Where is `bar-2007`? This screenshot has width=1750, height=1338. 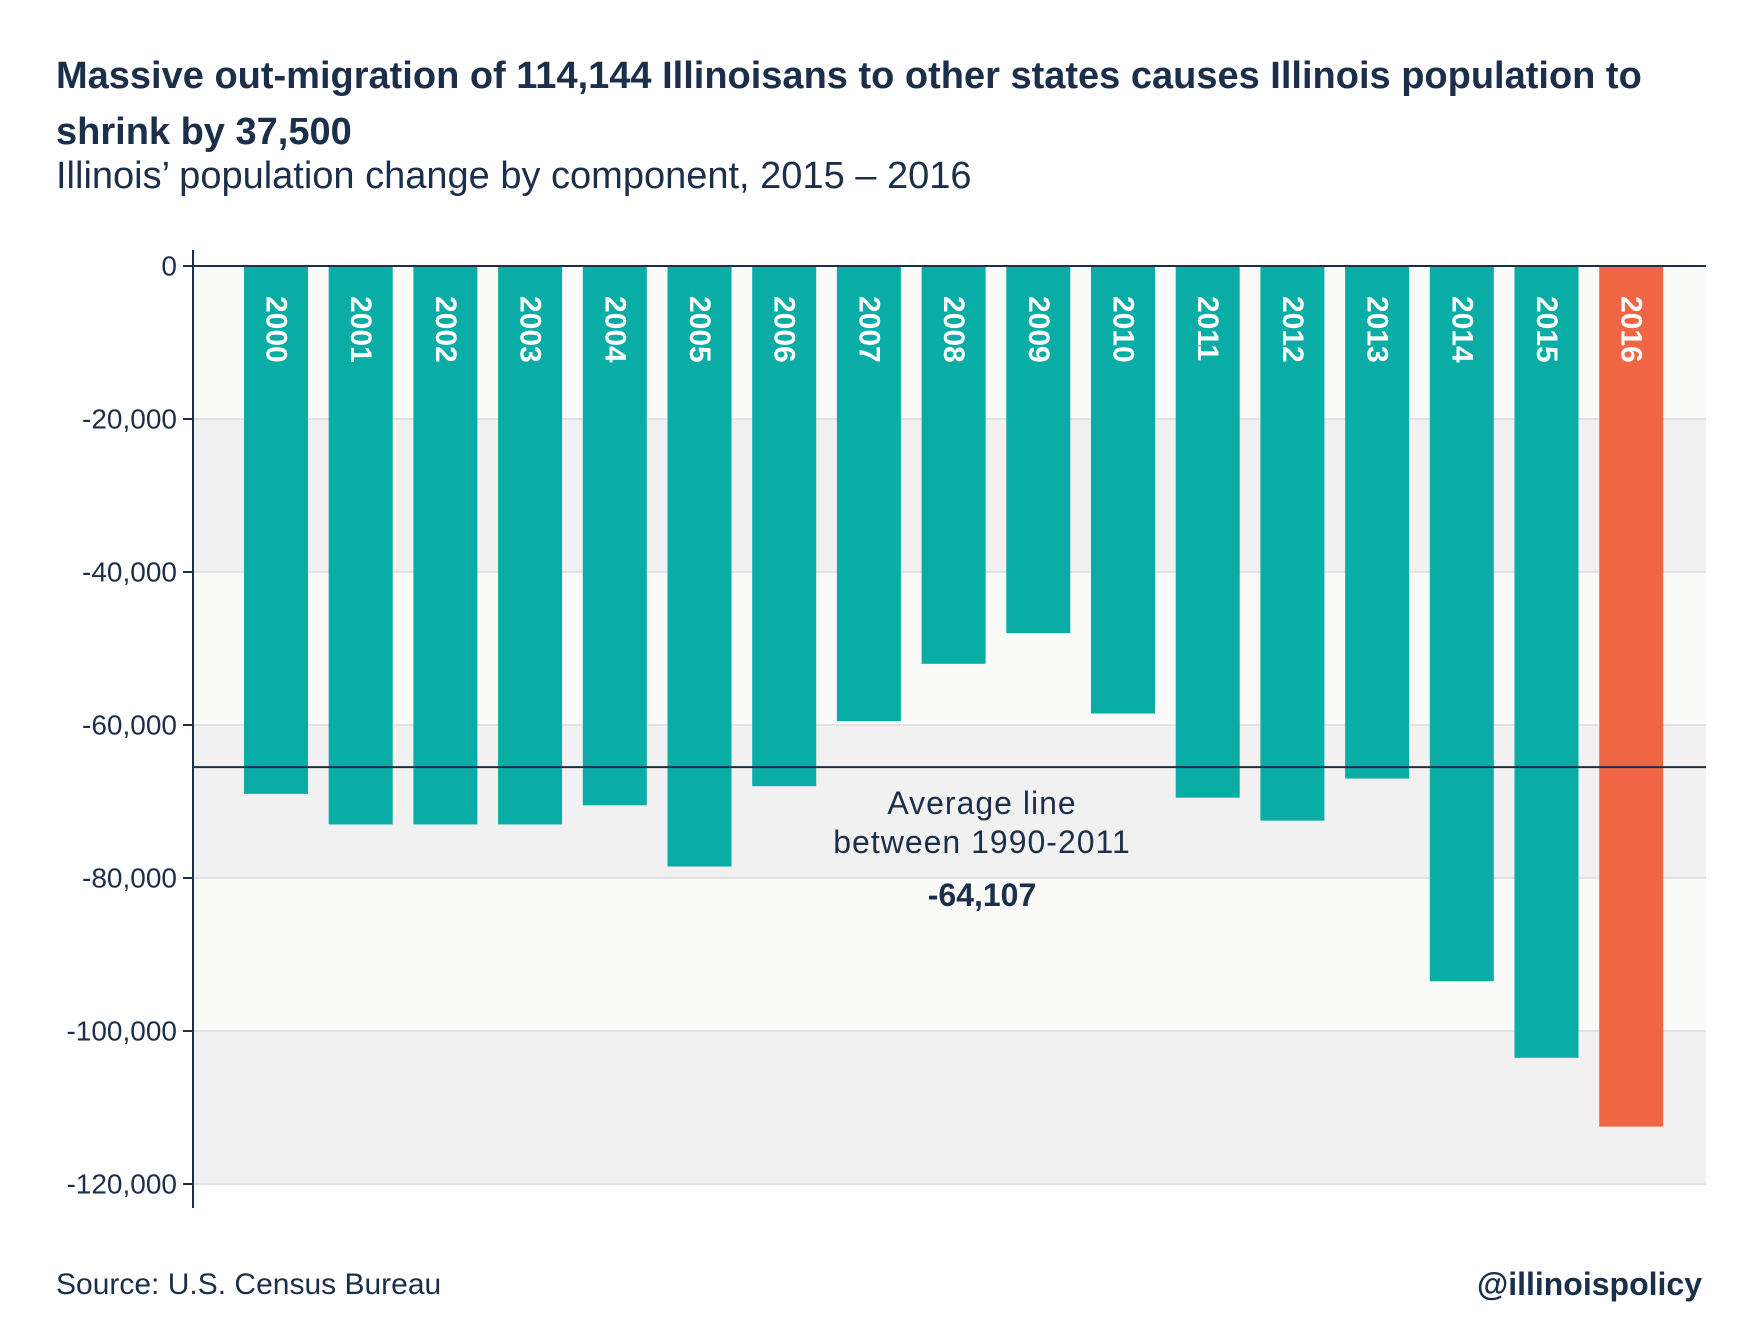 bar-2007 is located at coordinates (868, 494).